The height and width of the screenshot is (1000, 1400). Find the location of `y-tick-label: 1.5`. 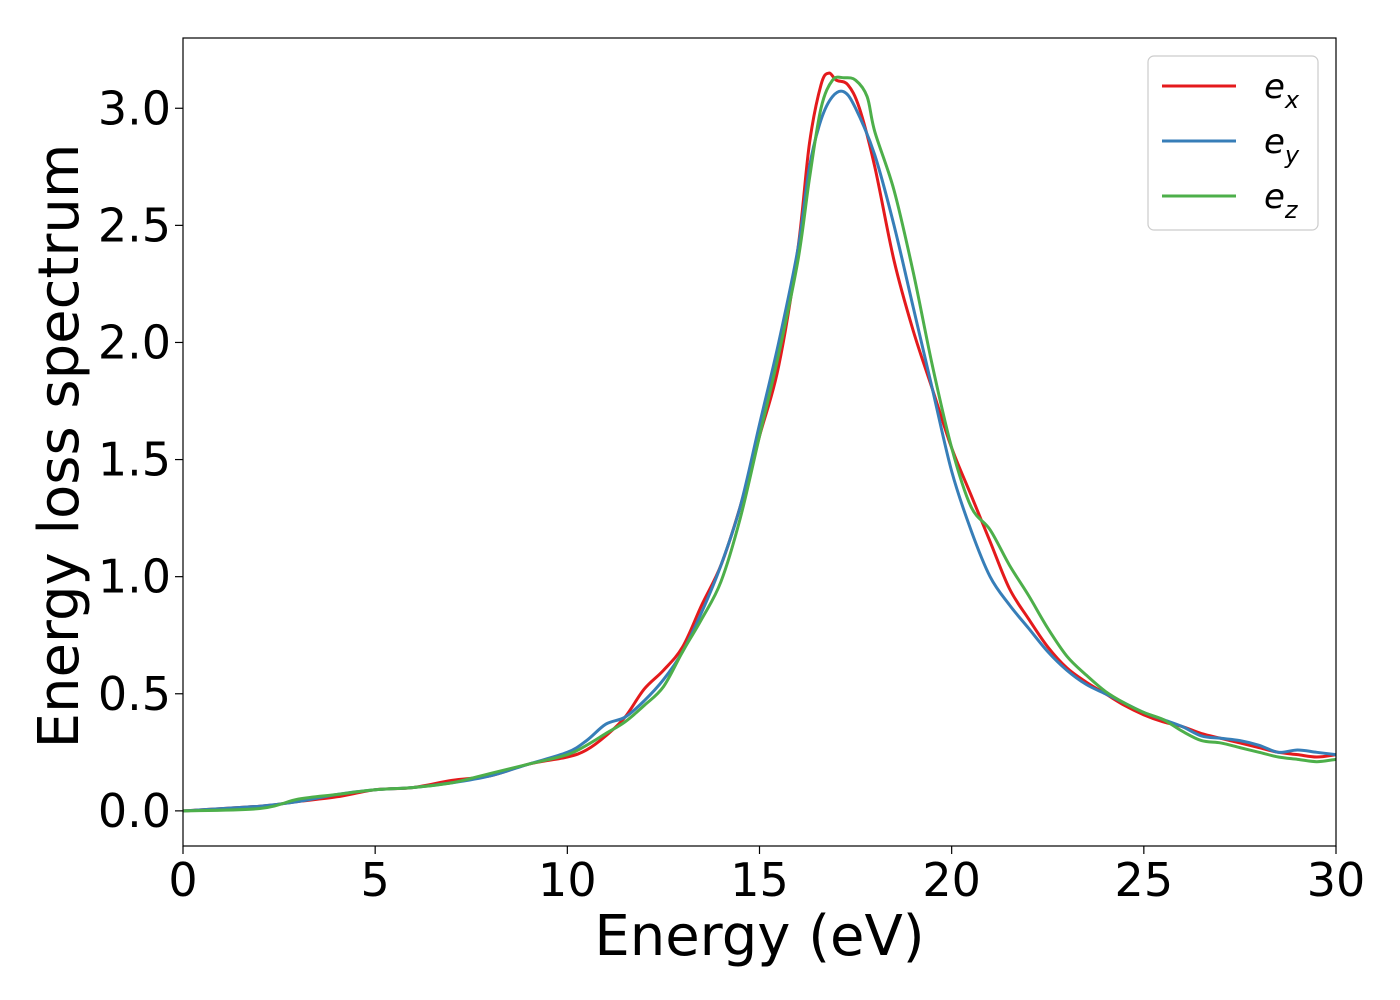

y-tick-label: 1.5 is located at coordinates (134, 460).